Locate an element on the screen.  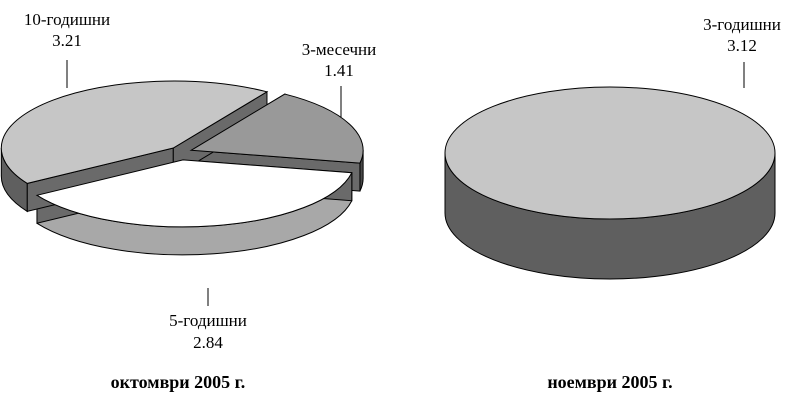
slice-label-10y: 10-годишни is located at coordinates (67, 19).